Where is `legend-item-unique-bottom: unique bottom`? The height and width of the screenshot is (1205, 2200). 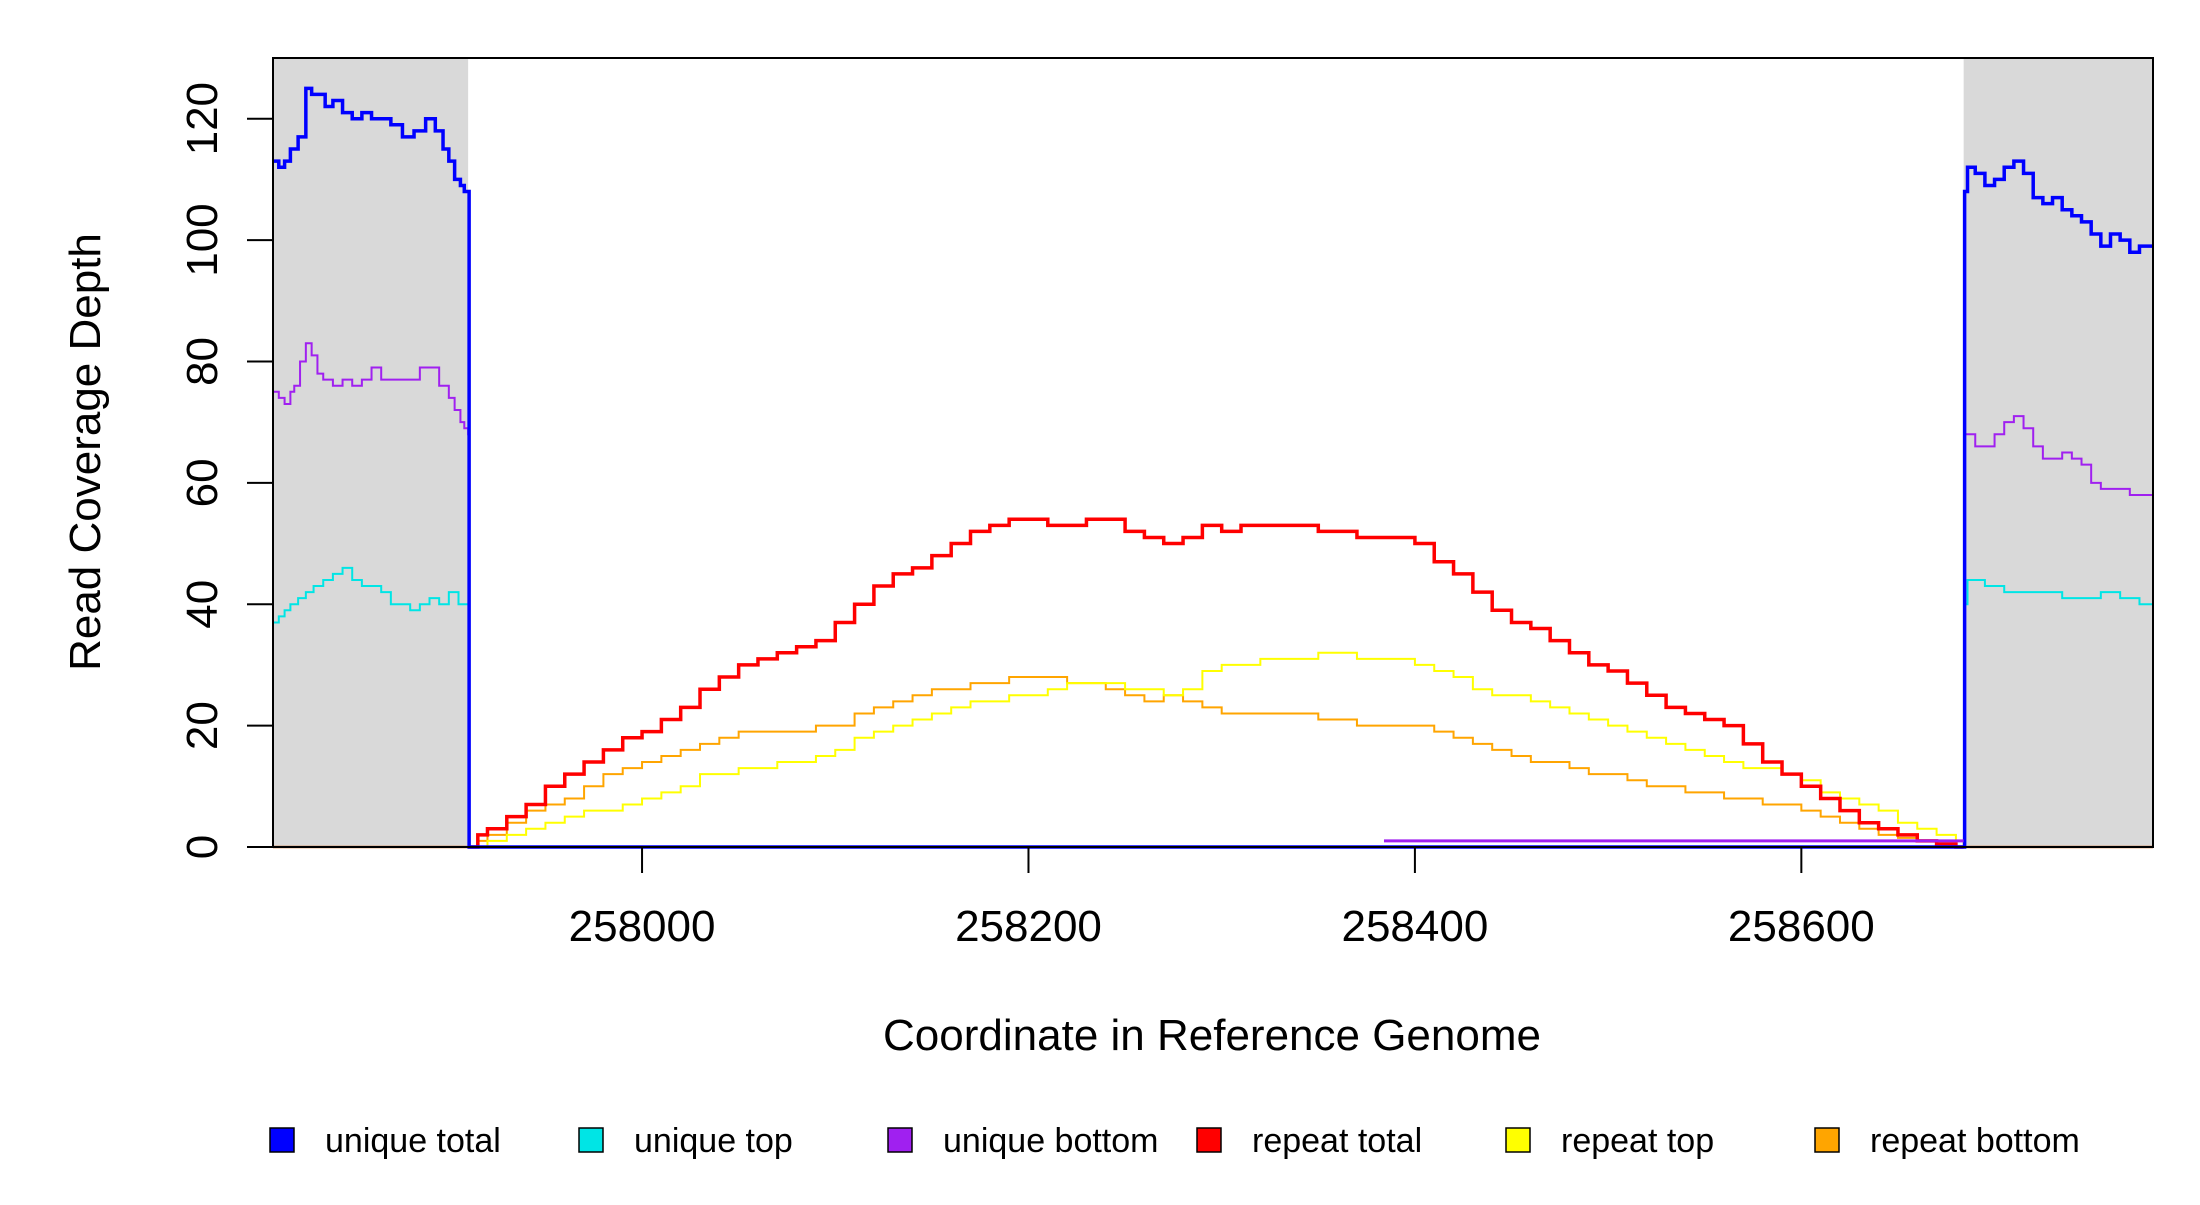 legend-item-unique-bottom: unique bottom is located at coordinates (1023, 1141).